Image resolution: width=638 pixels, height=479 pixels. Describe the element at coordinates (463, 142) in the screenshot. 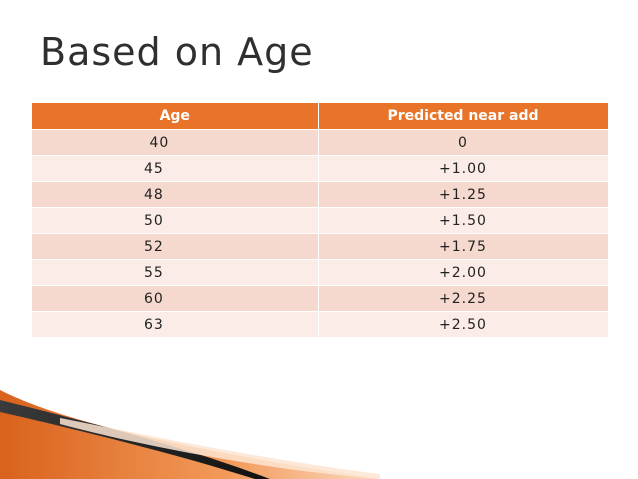

I see `near-add-cell: 0` at that location.